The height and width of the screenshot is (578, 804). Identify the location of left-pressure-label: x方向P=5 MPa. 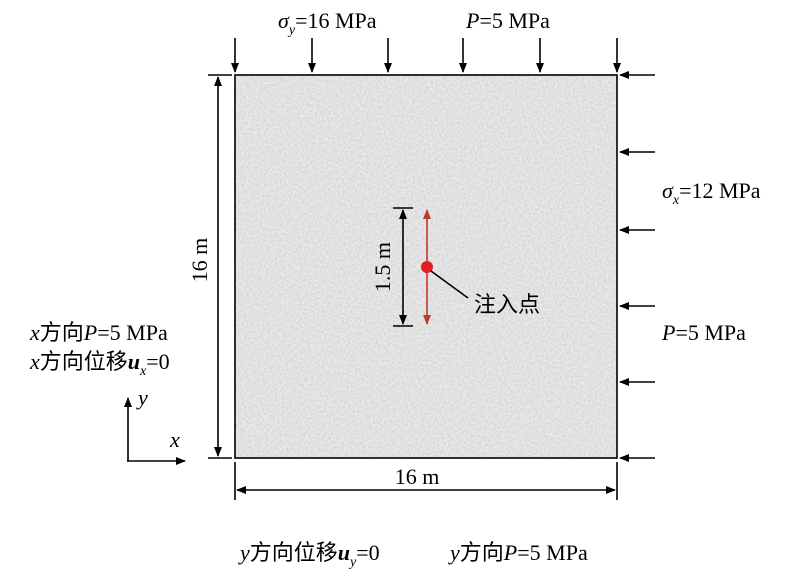
(98, 332).